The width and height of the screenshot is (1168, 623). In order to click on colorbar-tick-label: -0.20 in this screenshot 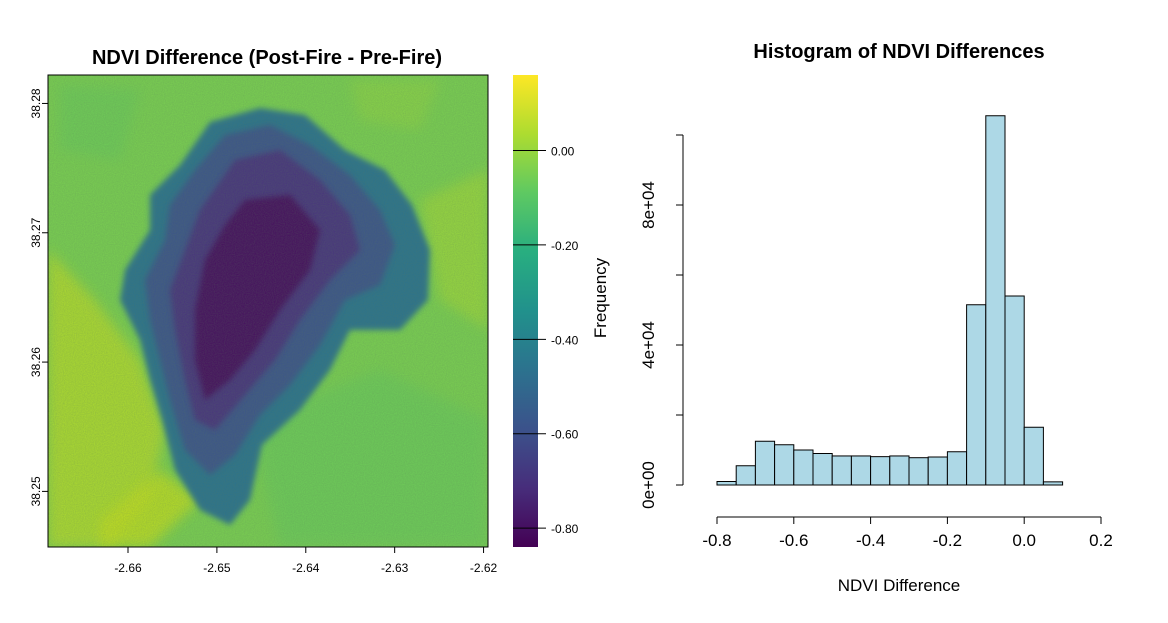, I will do `click(565, 246)`.